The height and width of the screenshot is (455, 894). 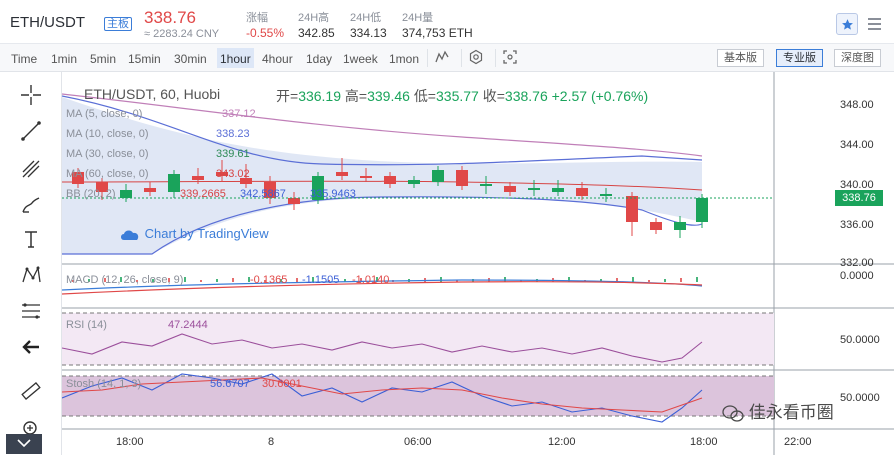 What do you see at coordinates (360, 59) in the screenshot?
I see `timeframe-1week: 1week` at bounding box center [360, 59].